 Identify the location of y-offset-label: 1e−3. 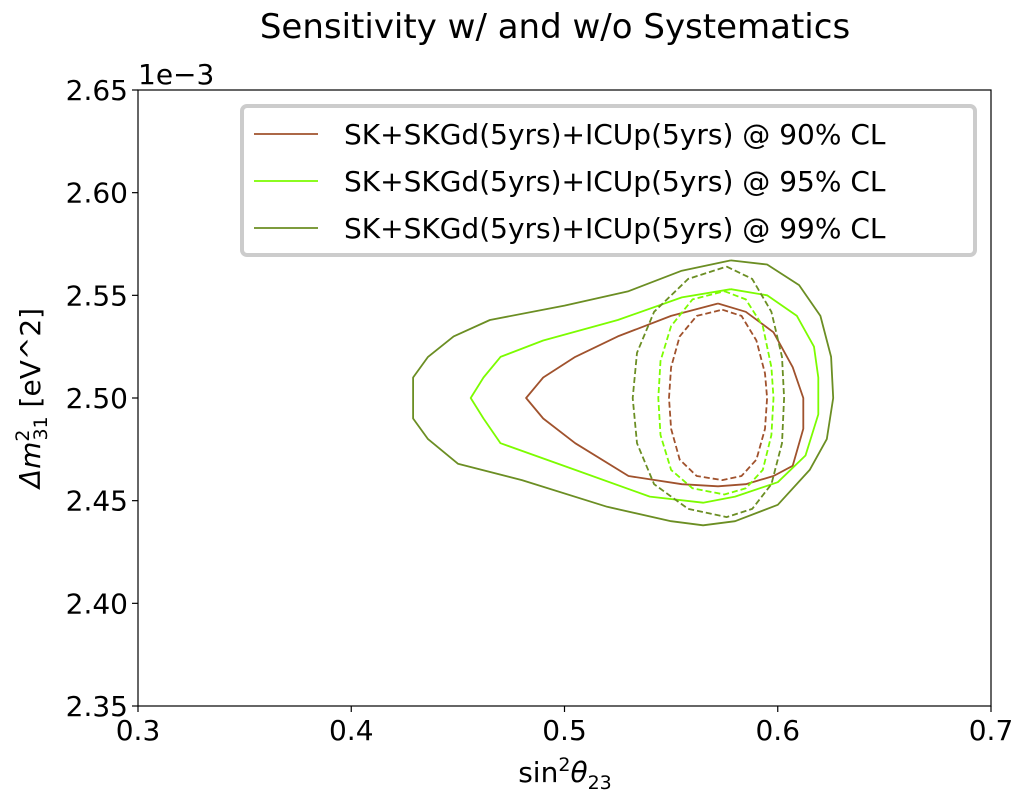
(176, 74).